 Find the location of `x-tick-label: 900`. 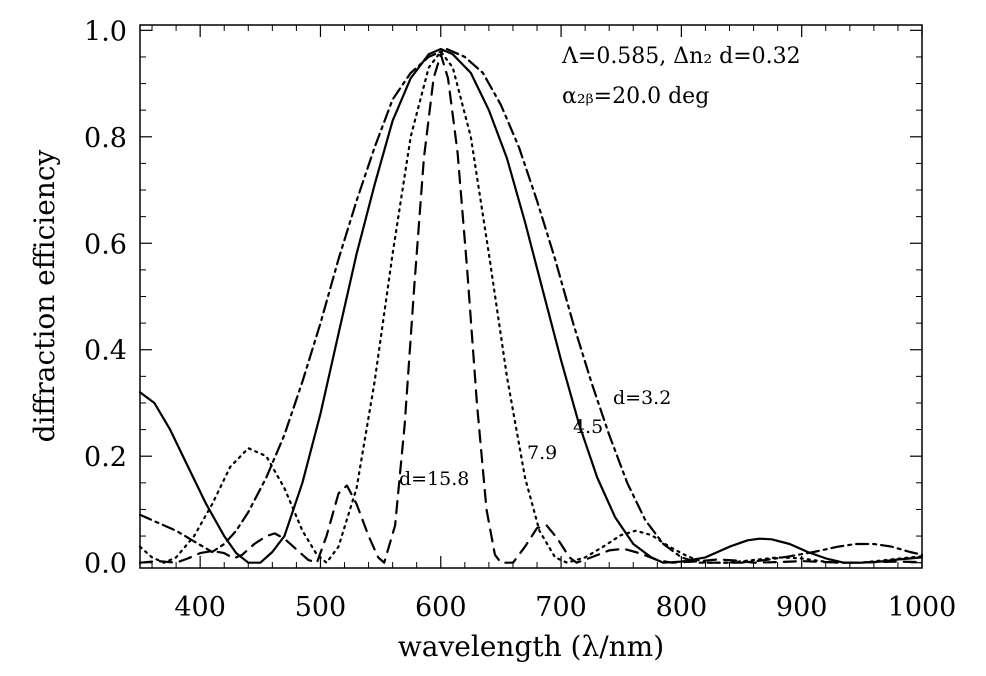

x-tick-label: 900 is located at coordinates (802, 607).